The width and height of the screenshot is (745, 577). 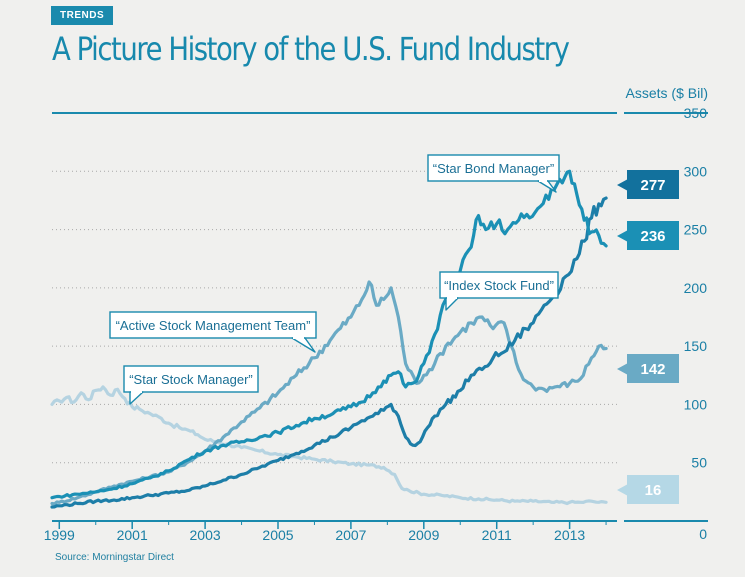 I want to click on x-tick-label: 2007, so click(x=350, y=535).